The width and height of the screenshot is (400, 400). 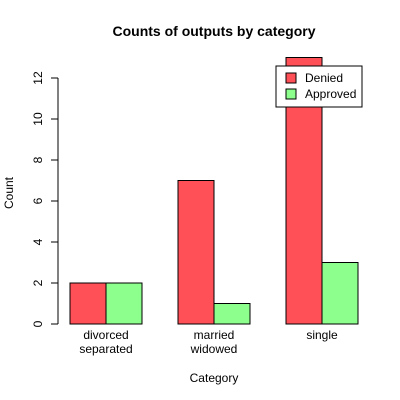 What do you see at coordinates (38, 282) in the screenshot?
I see `y-tick-label: 2` at bounding box center [38, 282].